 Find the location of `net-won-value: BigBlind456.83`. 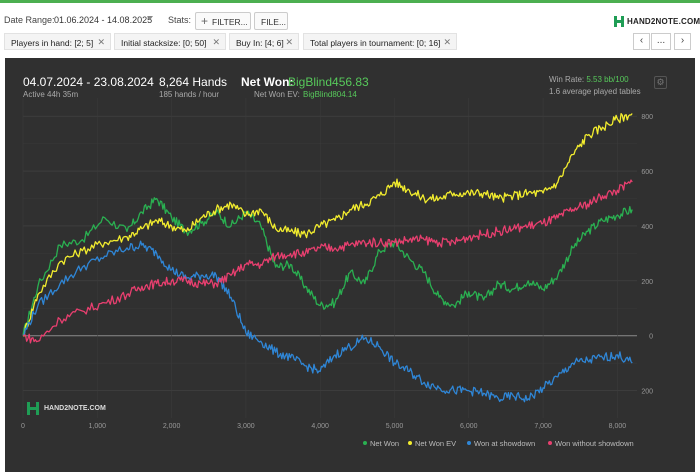

net-won-value: BigBlind456.83 is located at coordinates (328, 82).